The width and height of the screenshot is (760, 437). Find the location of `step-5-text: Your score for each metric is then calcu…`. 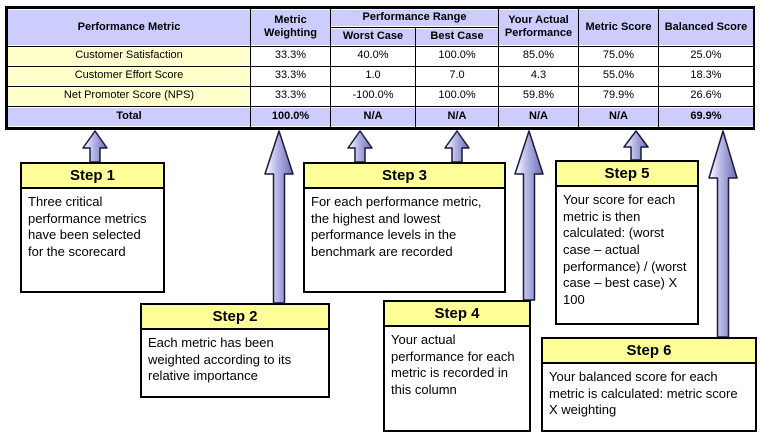

step-5-text: Your score for each metric is then calcu… is located at coordinates (625, 249).